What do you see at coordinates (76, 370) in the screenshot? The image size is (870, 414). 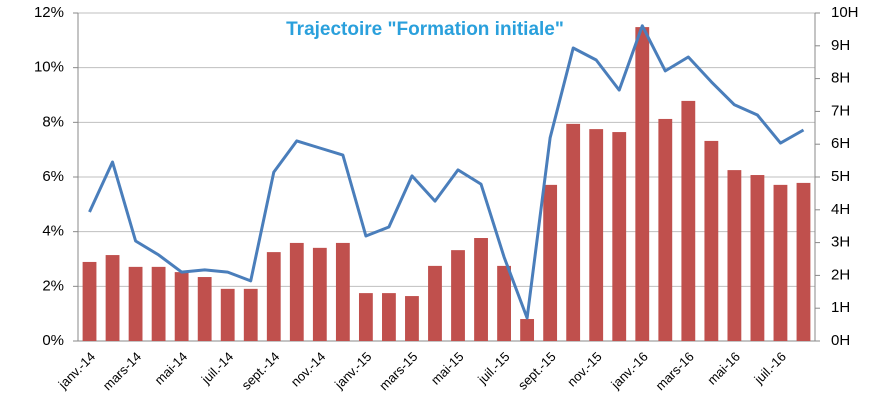 I see `x-tick-label: janv.-14` at bounding box center [76, 370].